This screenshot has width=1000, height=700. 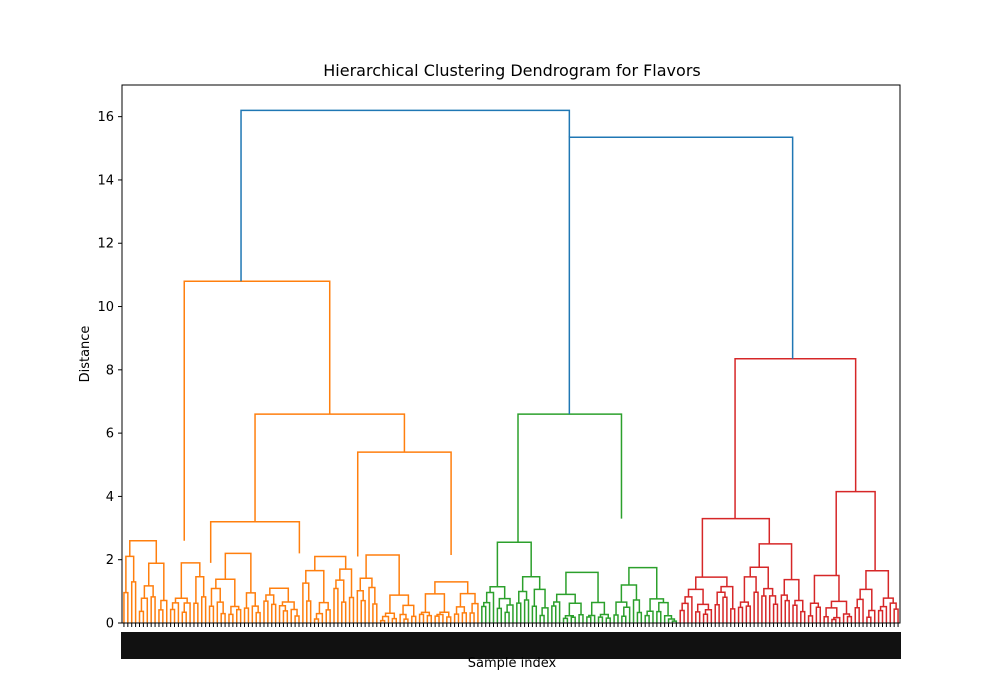 I want to click on y-tick-label: 12, so click(x=105, y=244).